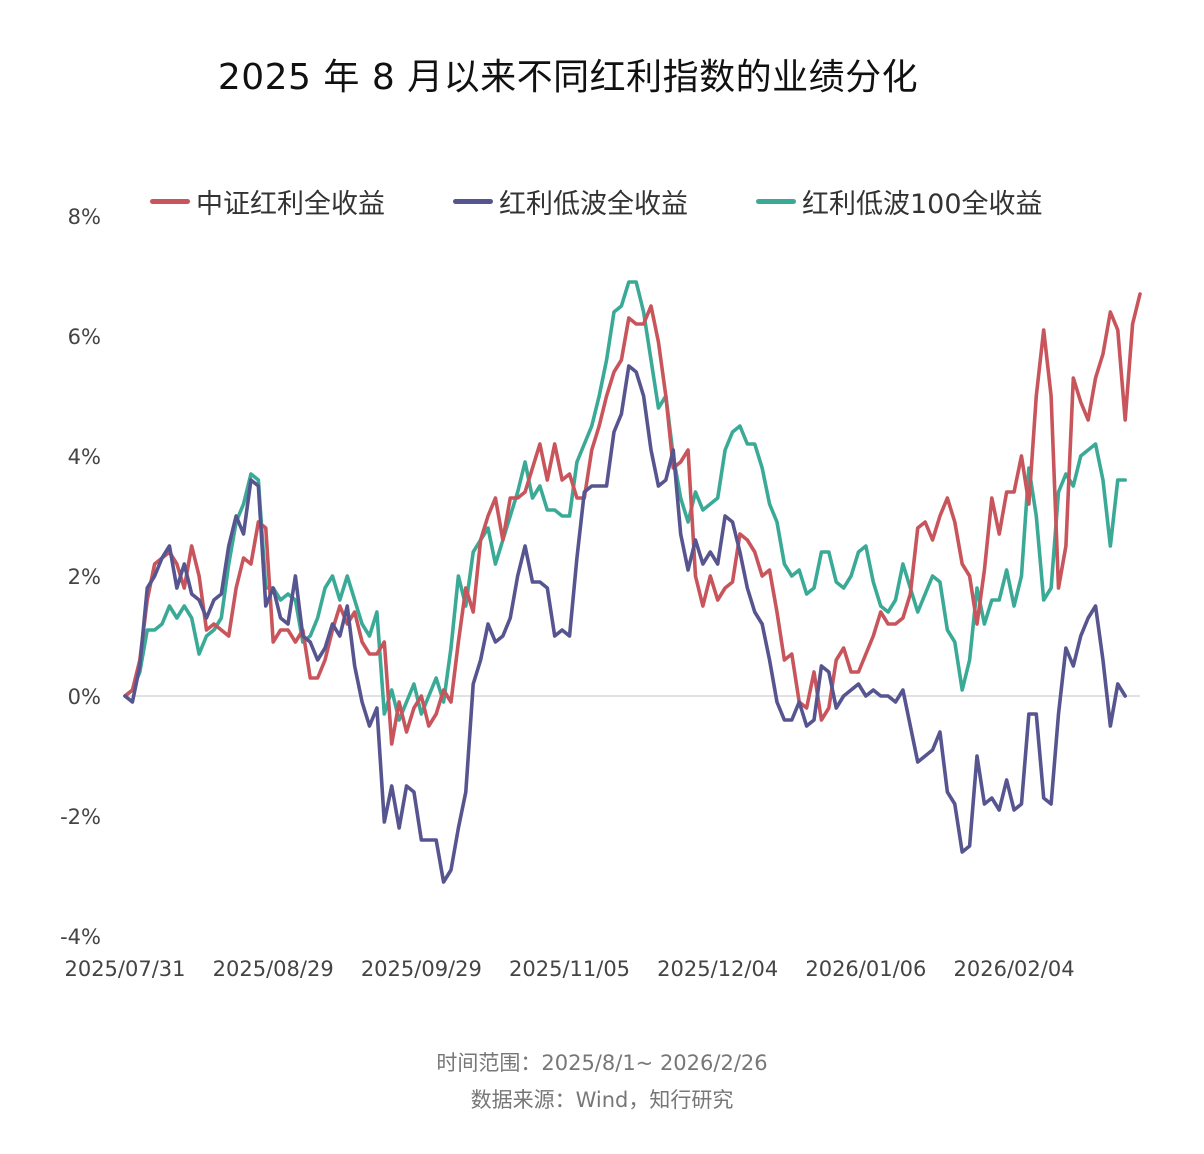 Image resolution: width=1204 pixels, height=1154 pixels. I want to click on x-tick-label: 2025/08/29, so click(273, 969).